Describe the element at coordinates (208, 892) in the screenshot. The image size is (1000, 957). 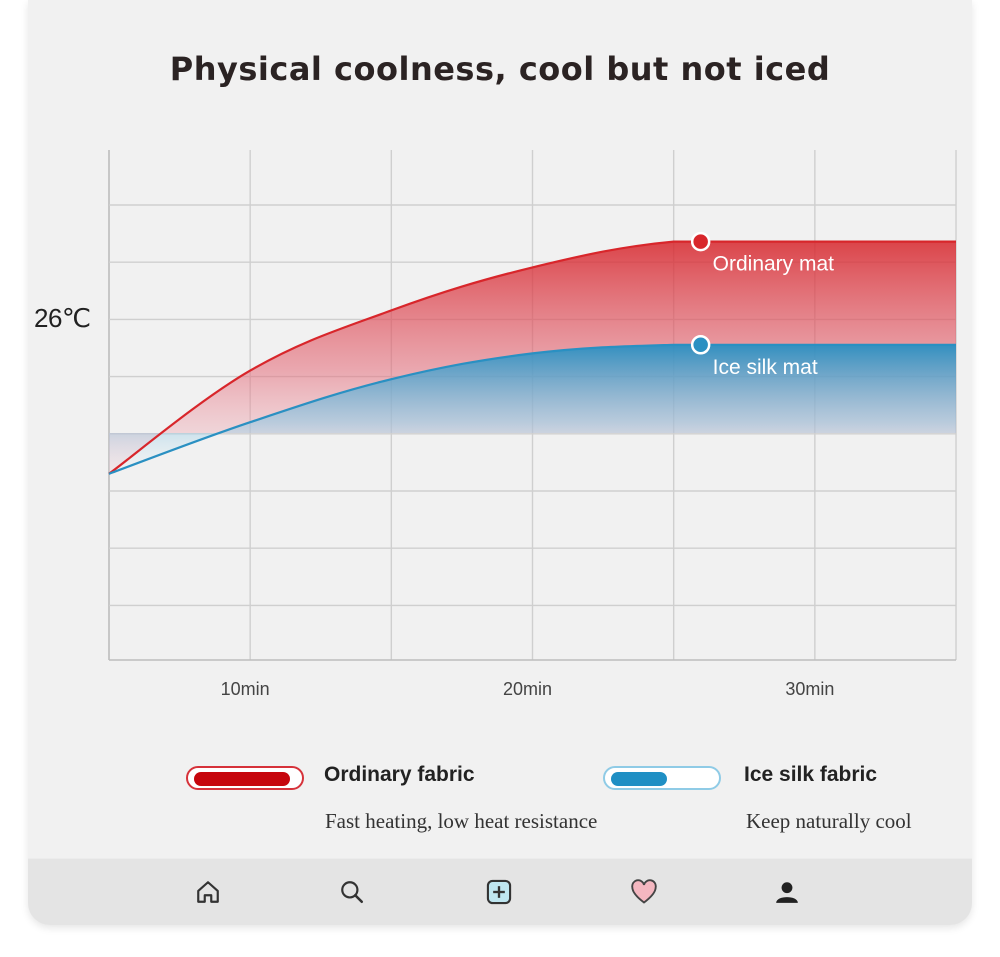
I see `home-icon` at that location.